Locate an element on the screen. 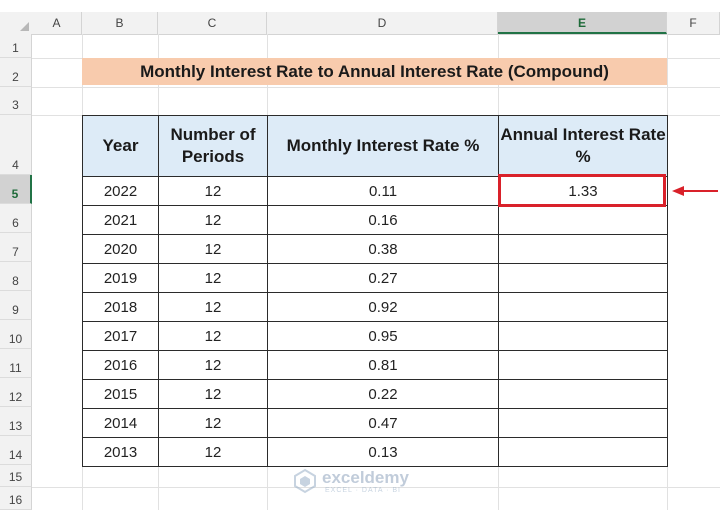  cell-monthly-rate: 0.22 is located at coordinates (383, 394).